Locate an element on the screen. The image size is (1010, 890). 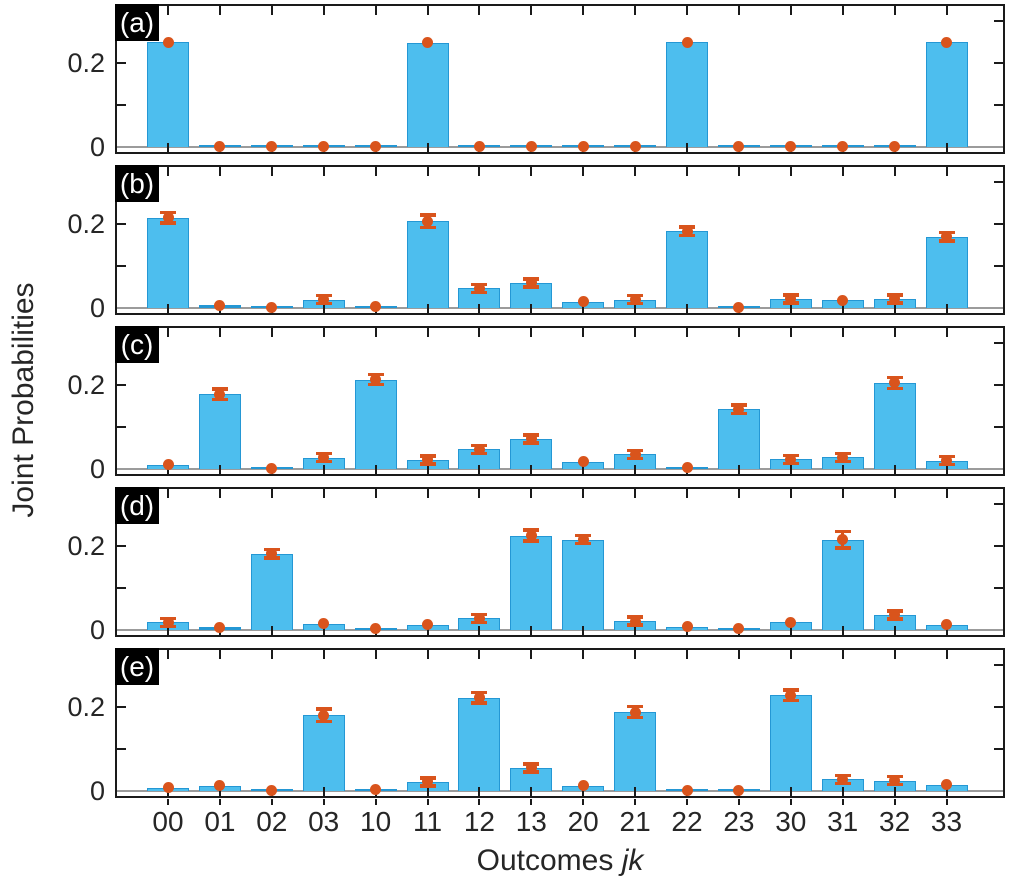
x-tick-label-21: 21 is located at coordinates (635, 821).